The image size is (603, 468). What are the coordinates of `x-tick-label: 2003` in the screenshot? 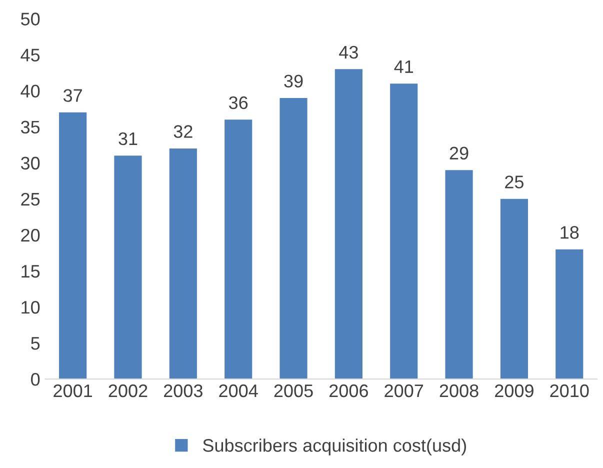 It's located at (183, 391).